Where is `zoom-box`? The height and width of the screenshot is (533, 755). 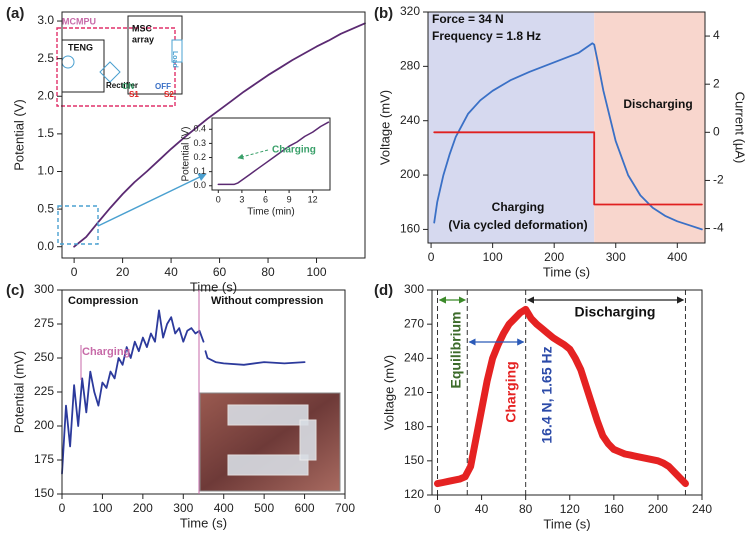
zoom-box is located at coordinates (78, 225).